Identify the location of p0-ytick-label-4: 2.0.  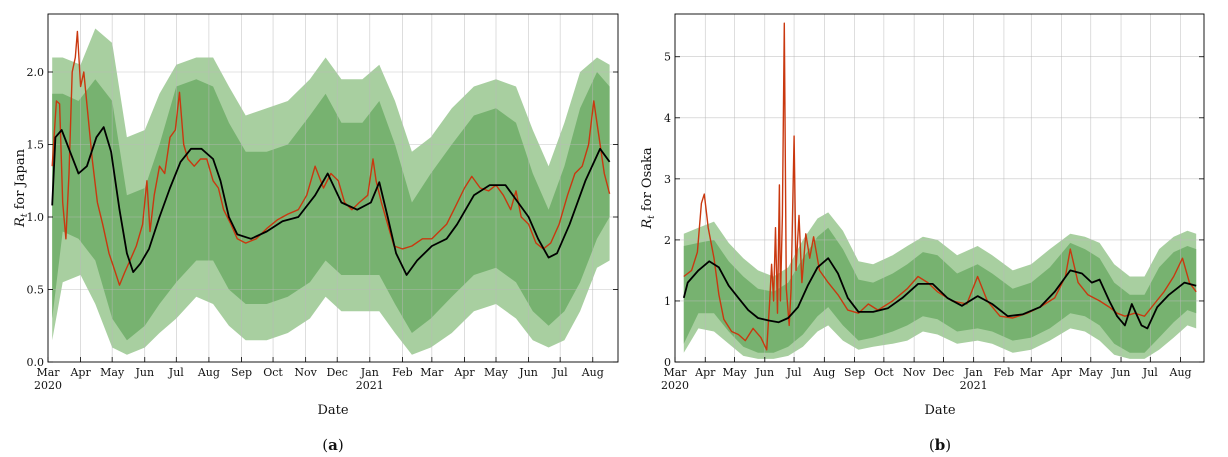
(36, 72).